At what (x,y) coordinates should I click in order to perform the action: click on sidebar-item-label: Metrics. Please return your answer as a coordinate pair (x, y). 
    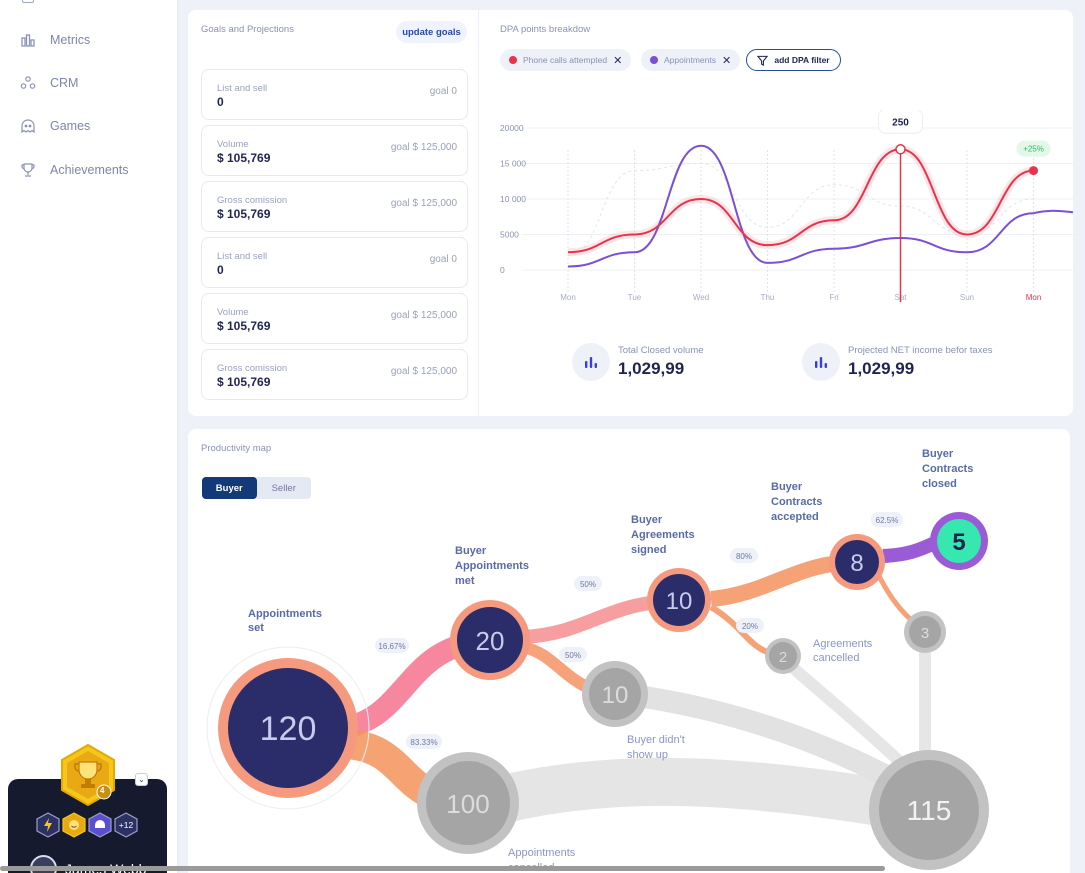
    Looking at the image, I should click on (70, 40).